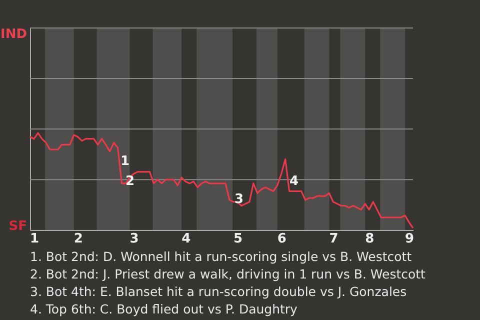 The image size is (480, 320). I want to click on annotation: 1, so click(125, 161).